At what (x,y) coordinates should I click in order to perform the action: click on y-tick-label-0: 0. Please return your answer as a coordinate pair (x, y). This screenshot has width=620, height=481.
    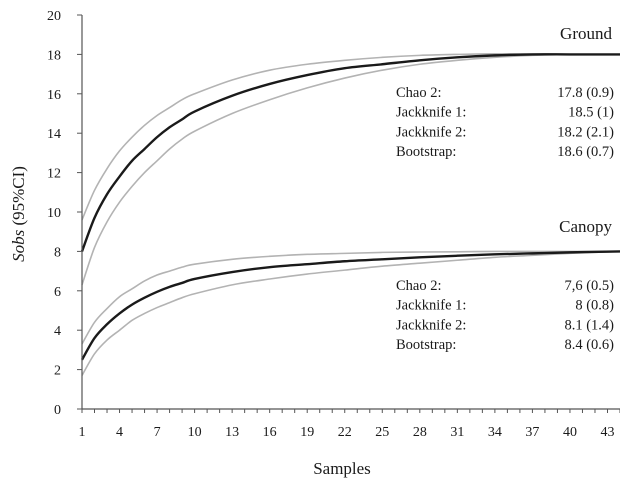
    Looking at the image, I should click on (57, 410).